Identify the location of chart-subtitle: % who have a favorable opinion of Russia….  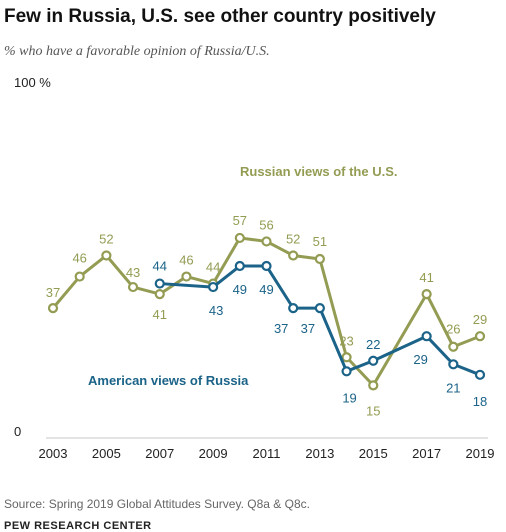
(137, 51).